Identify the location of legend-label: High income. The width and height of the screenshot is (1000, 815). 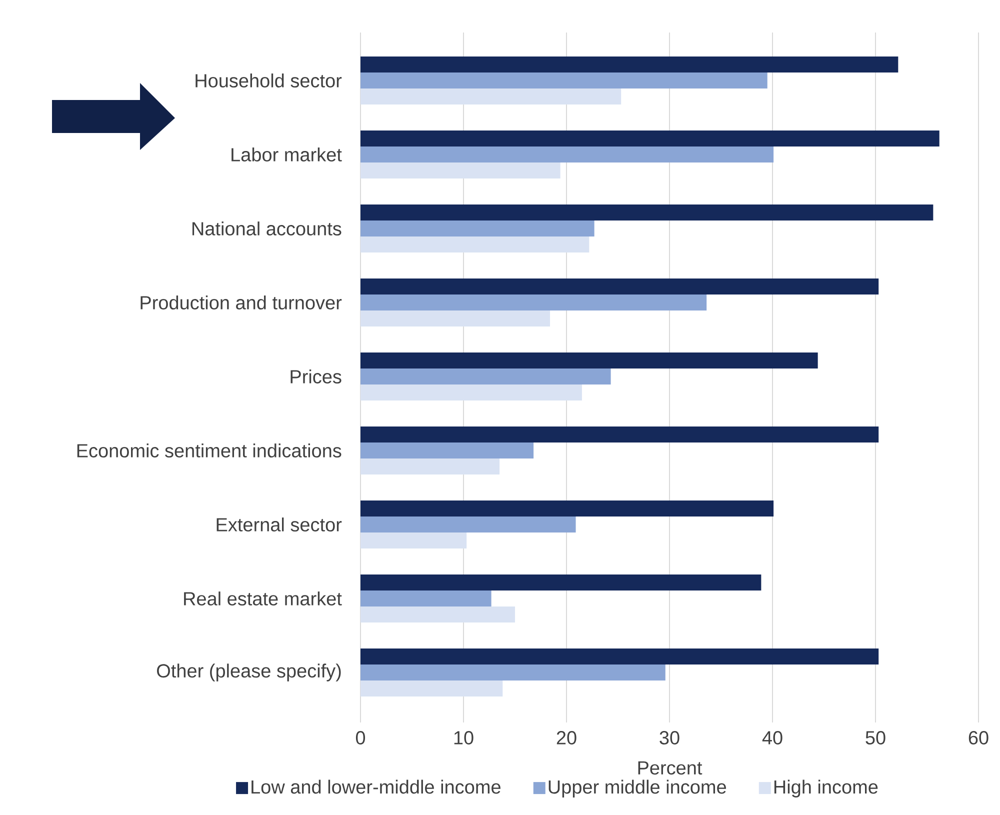
(826, 789).